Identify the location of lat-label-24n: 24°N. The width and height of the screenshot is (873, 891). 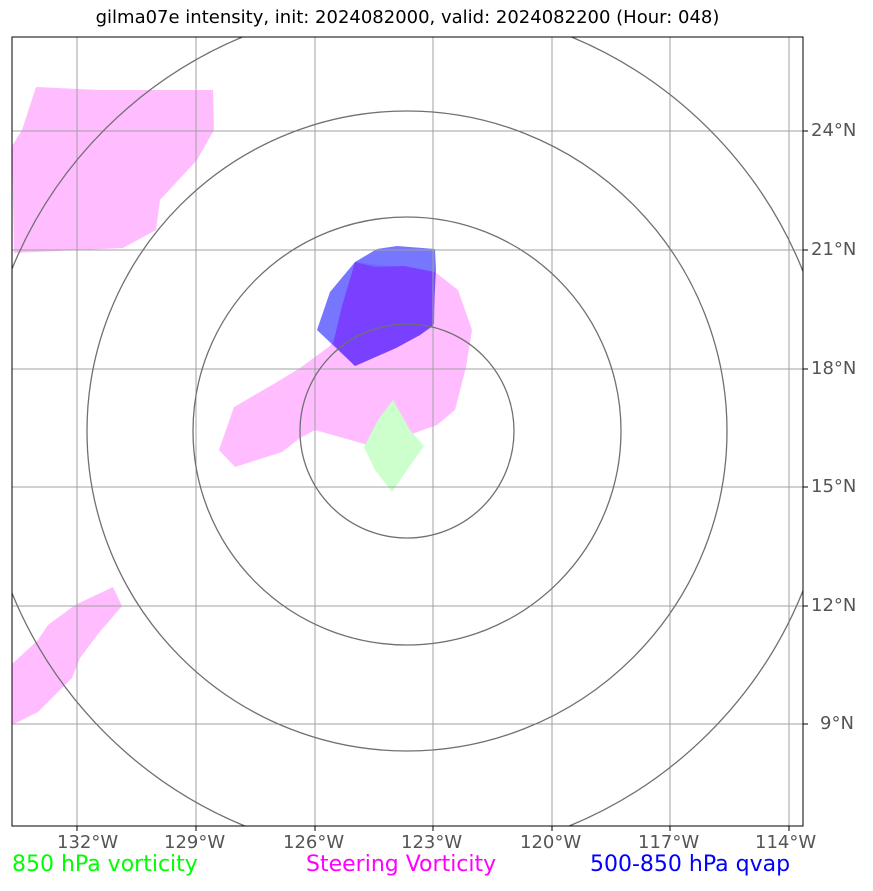
(834, 130).